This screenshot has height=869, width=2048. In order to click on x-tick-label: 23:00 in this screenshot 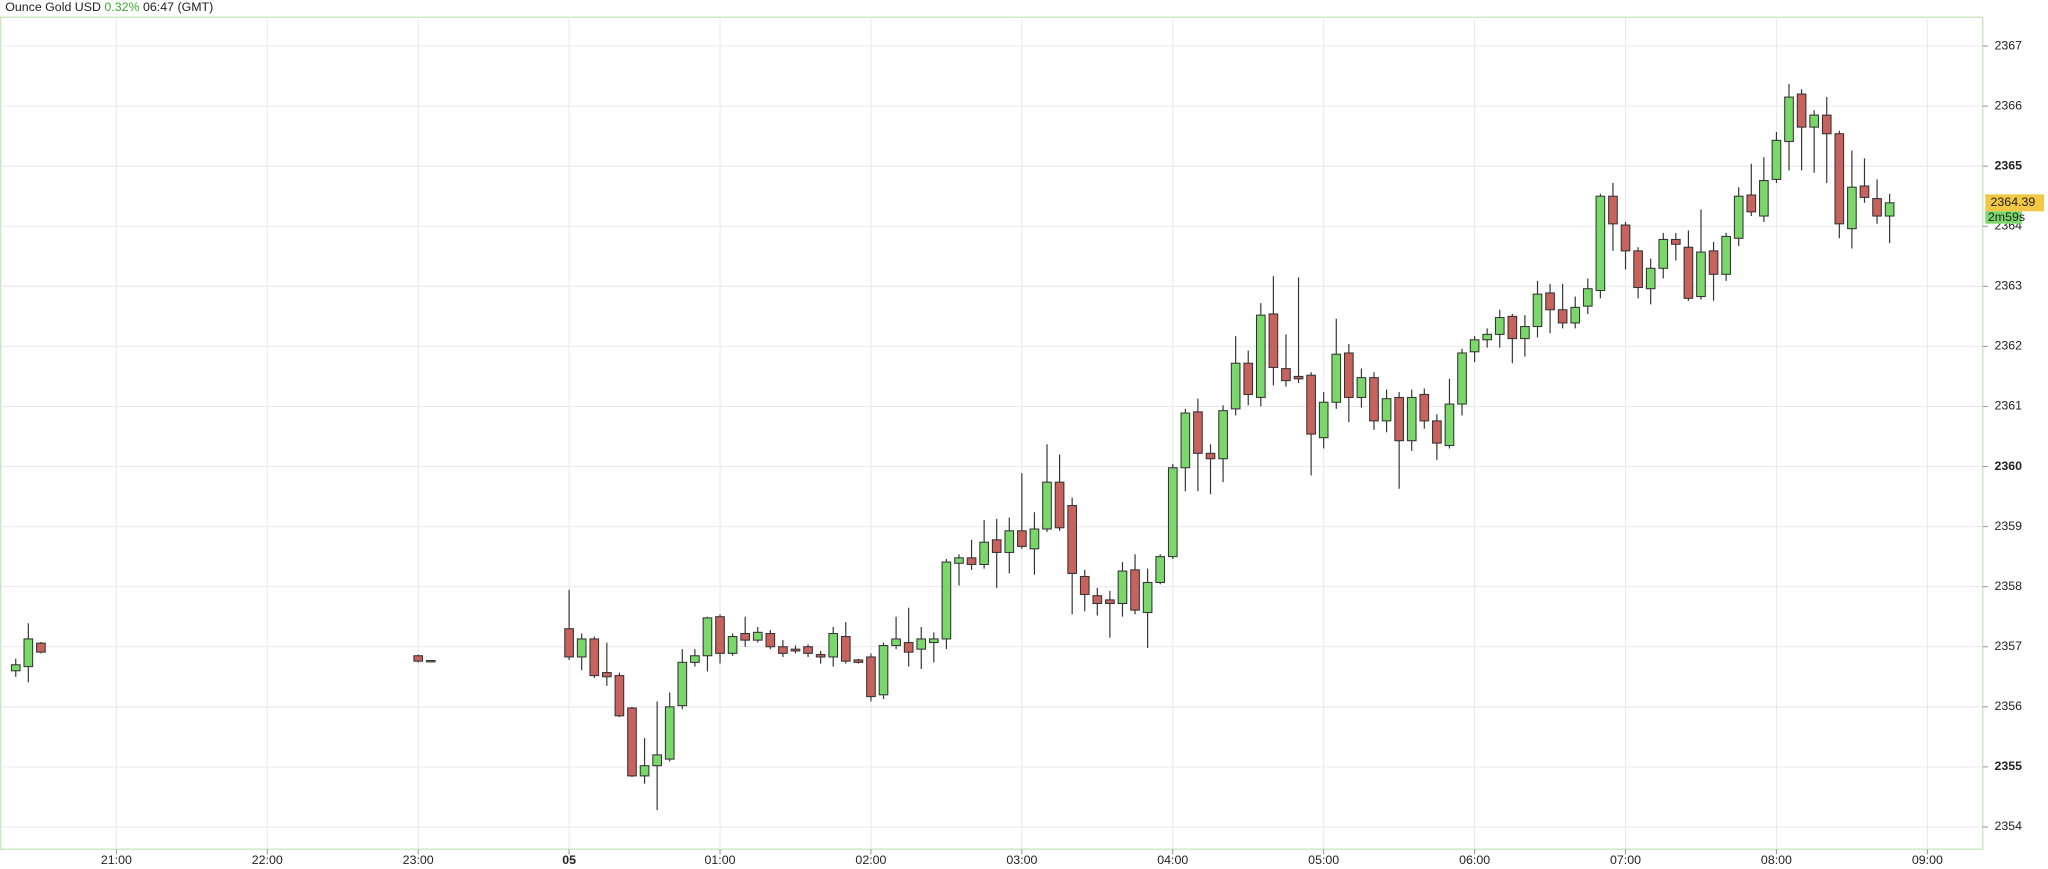, I will do `click(418, 860)`.